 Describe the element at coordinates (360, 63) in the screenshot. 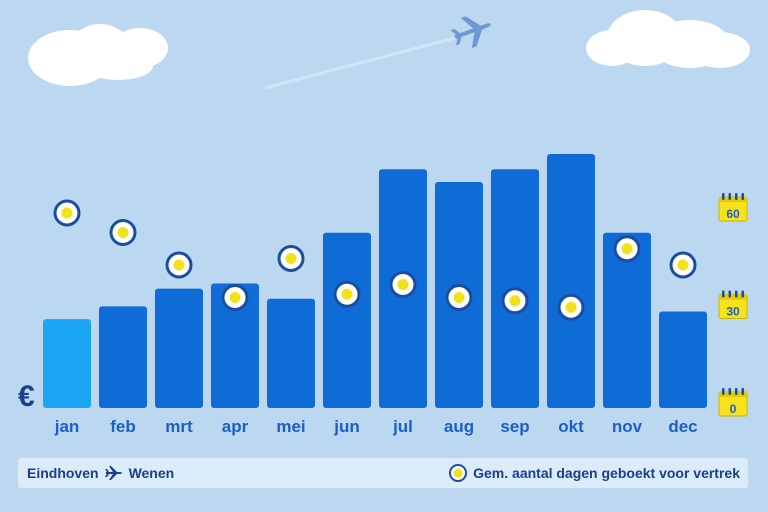

I see `contrail` at that location.